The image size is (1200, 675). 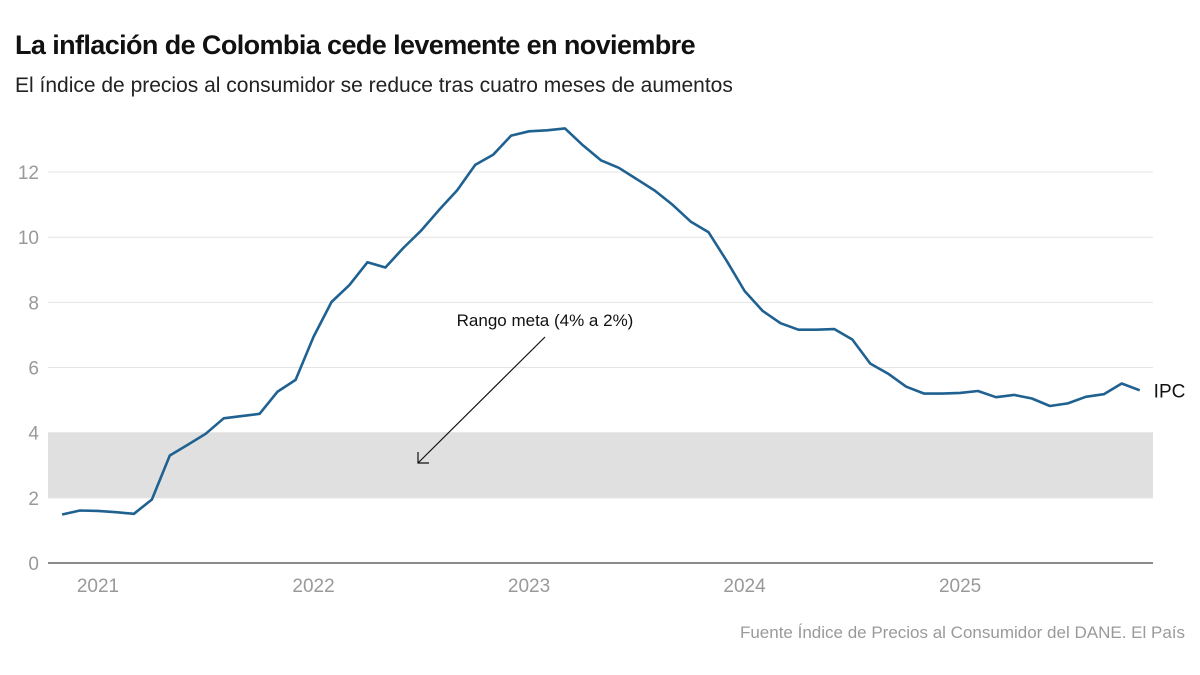 I want to click on annotation-arrow, so click(x=481, y=400).